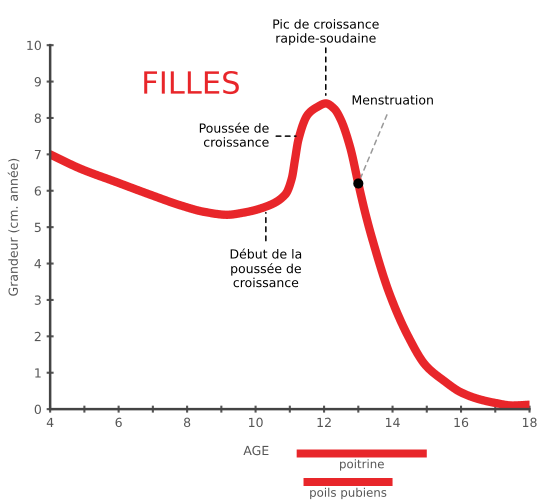 This screenshot has width=551, height=502. I want to click on y-tick-label: 6, so click(38, 191).